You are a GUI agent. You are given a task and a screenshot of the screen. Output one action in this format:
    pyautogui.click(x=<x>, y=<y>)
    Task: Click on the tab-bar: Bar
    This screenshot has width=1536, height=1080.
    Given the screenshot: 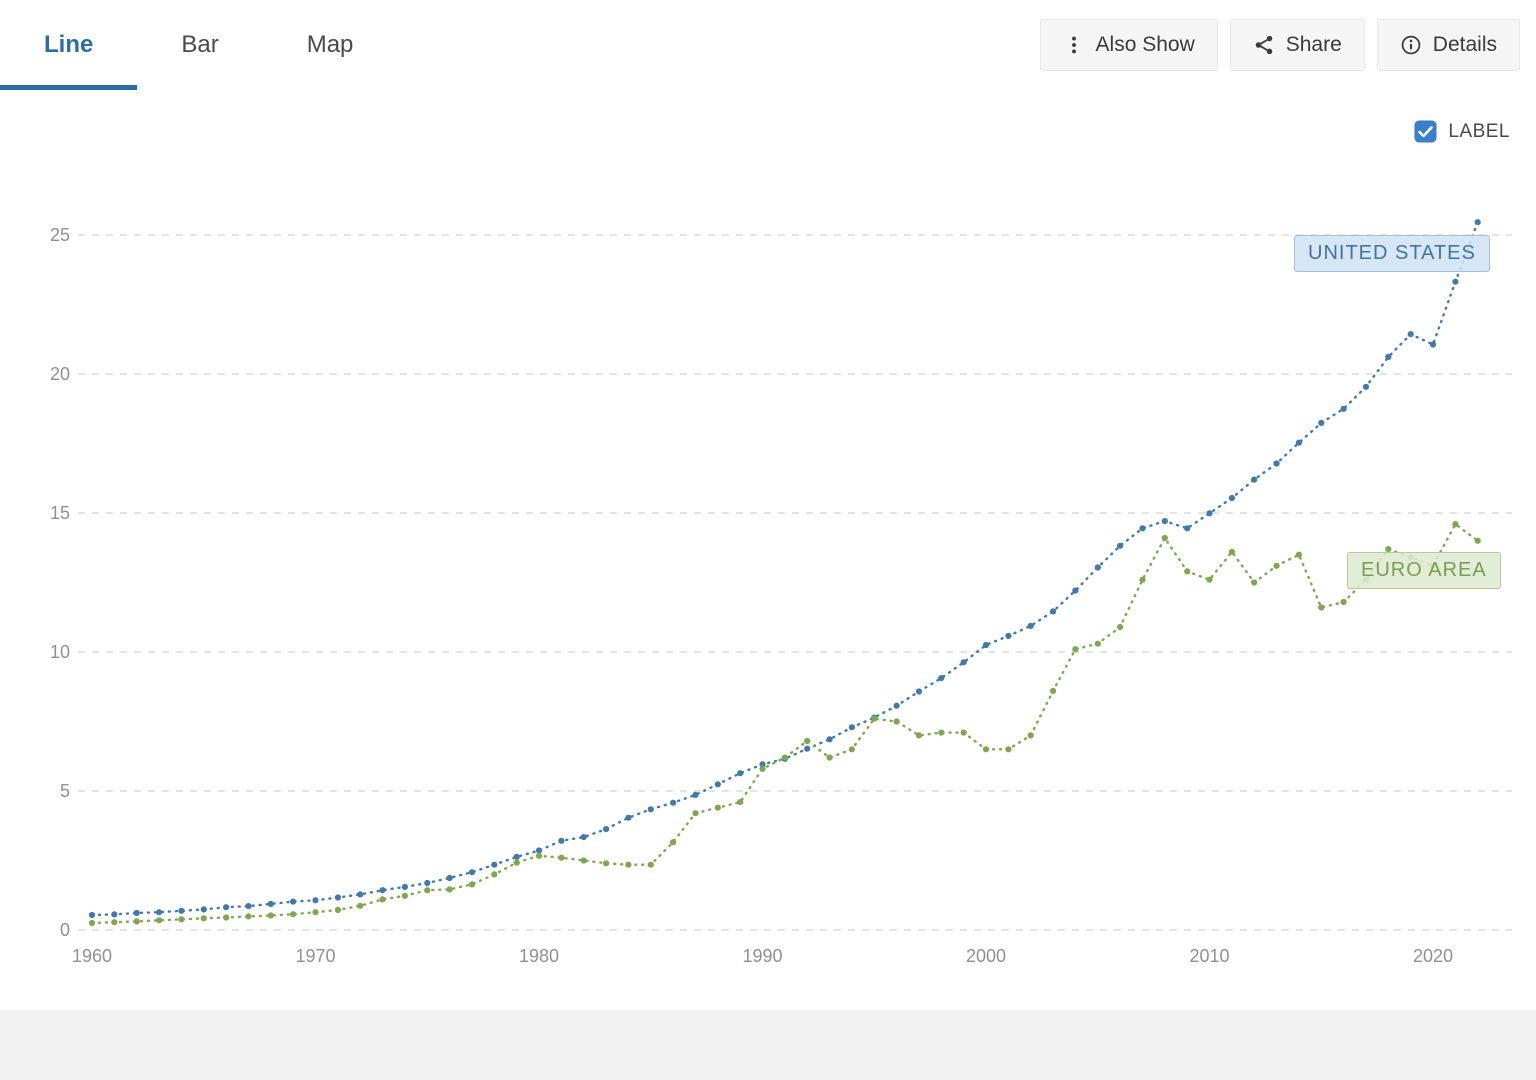 What is the action you would take?
    pyautogui.click(x=200, y=44)
    